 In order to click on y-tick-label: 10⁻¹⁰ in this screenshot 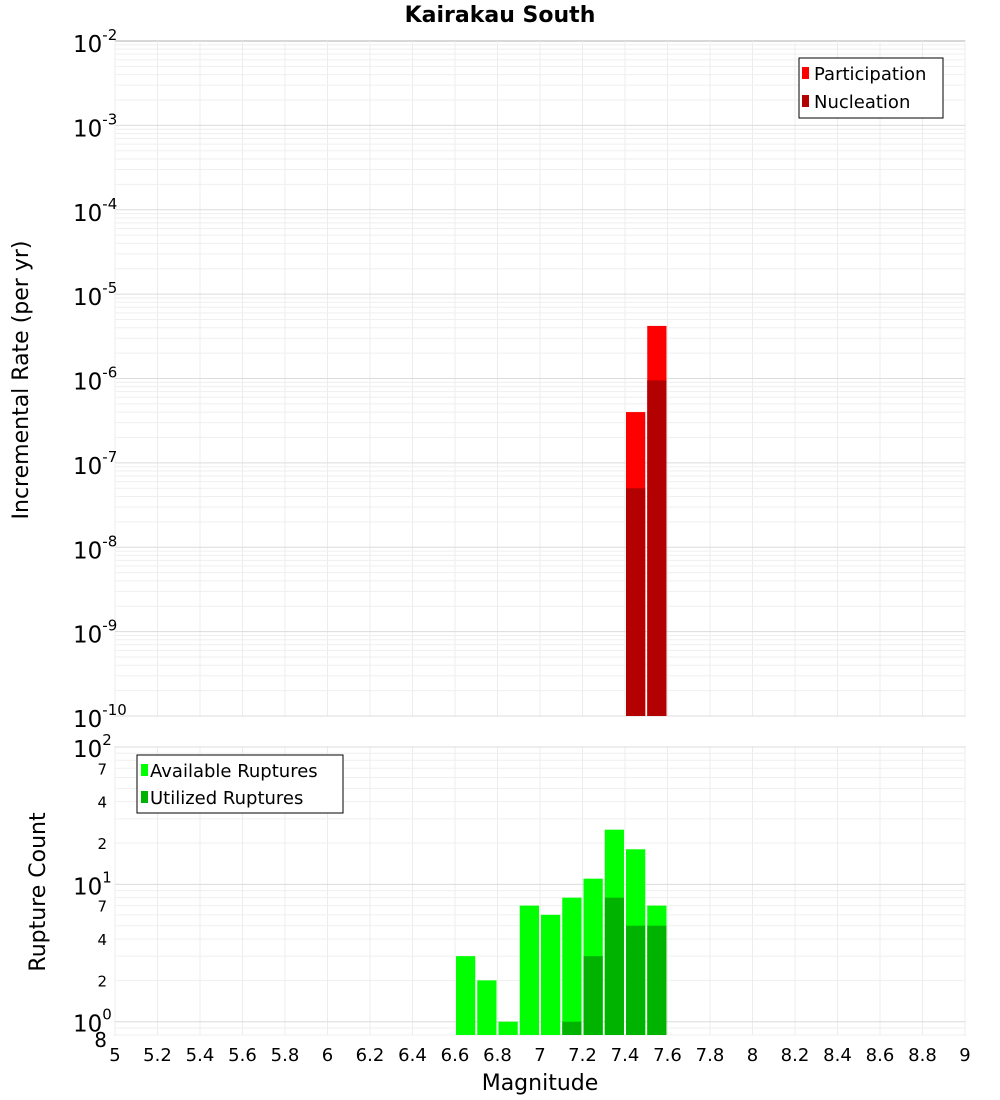, I will do `click(100, 717)`.